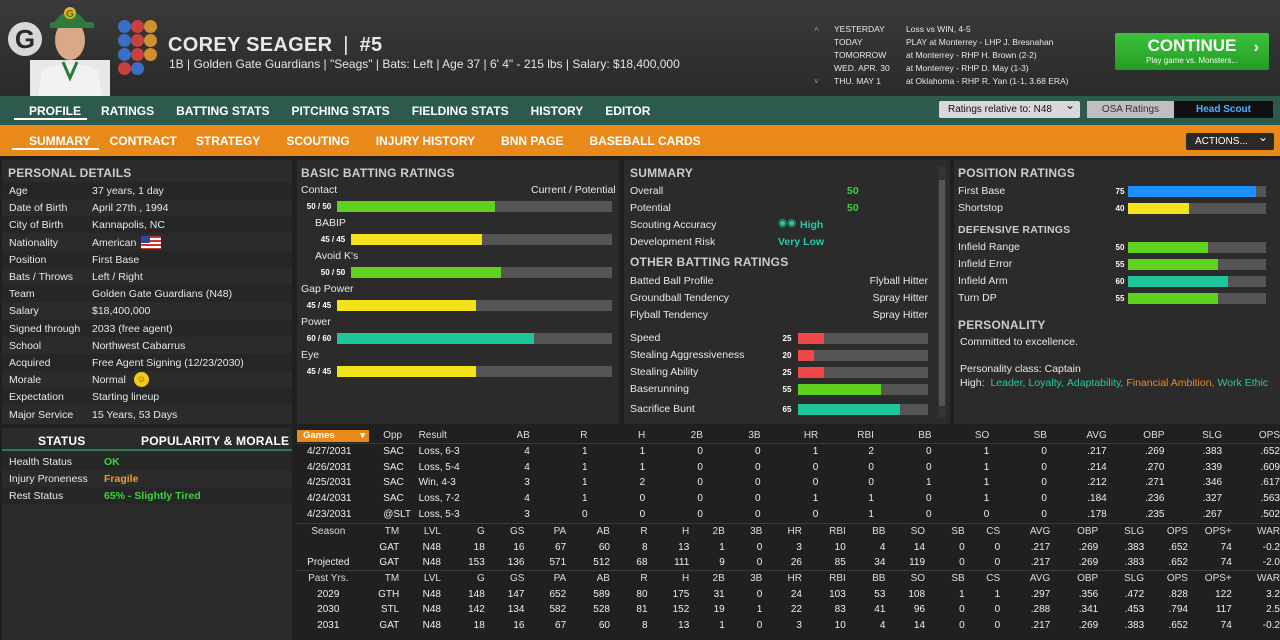 The height and width of the screenshot is (640, 1280). What do you see at coordinates (756, 579) in the screenshot?
I see `past-col-header: 3B` at bounding box center [756, 579].